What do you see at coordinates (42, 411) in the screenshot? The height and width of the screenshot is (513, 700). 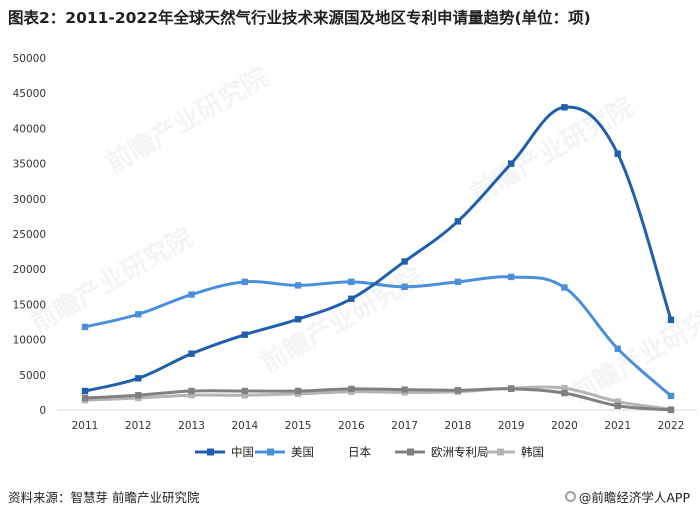 I see `y-tick-label: 0` at bounding box center [42, 411].